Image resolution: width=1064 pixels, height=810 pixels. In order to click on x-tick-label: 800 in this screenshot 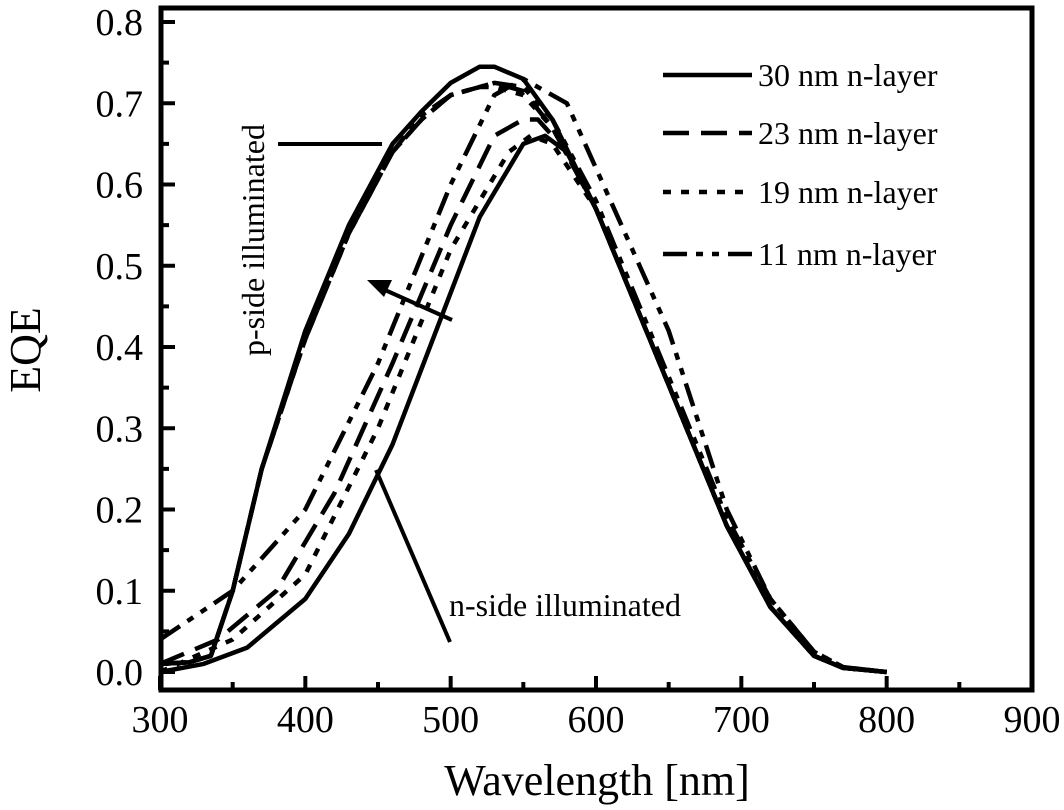, I will do `click(886, 720)`.